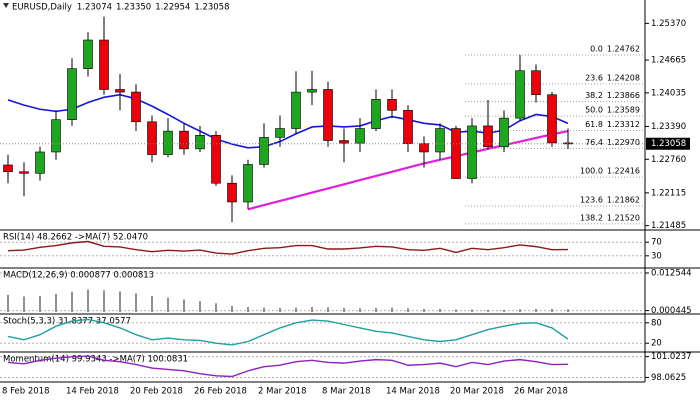 Image resolution: width=700 pixels, height=400 pixels. What do you see at coordinates (220, 392) in the screenshot?
I see `x-tick-label: 26 Feb 2018` at bounding box center [220, 392].